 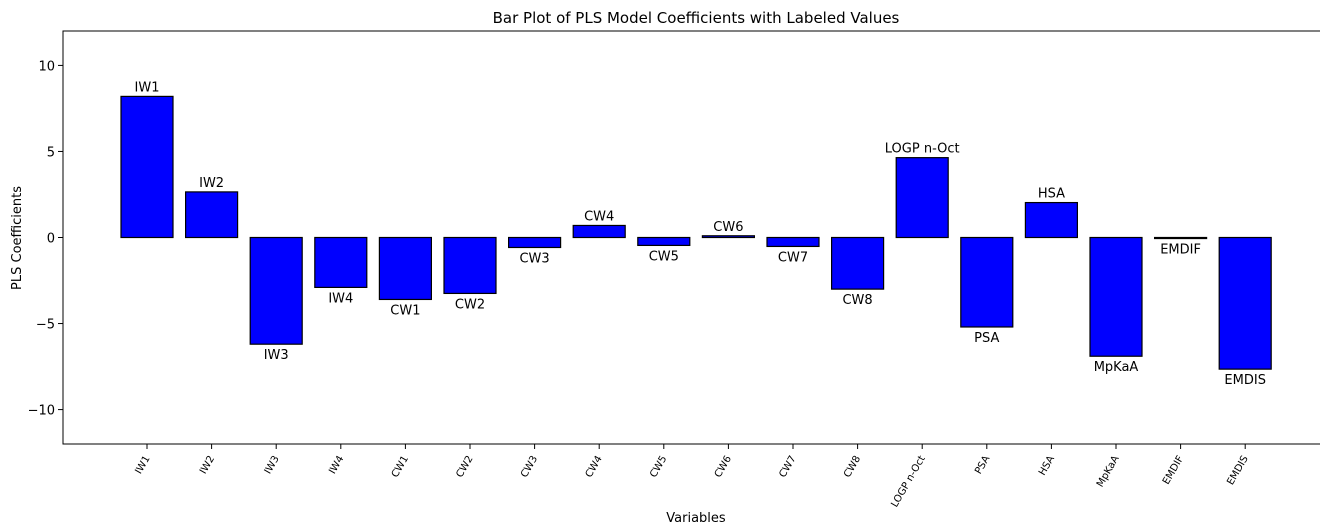 What do you see at coordinates (276, 355) in the screenshot?
I see `bar-label: IW3` at bounding box center [276, 355].